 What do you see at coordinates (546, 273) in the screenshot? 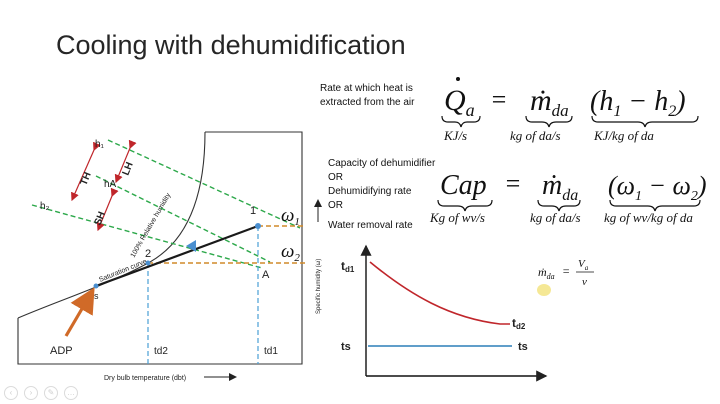
I see `eq3-lhs: ṁda` at bounding box center [546, 273].